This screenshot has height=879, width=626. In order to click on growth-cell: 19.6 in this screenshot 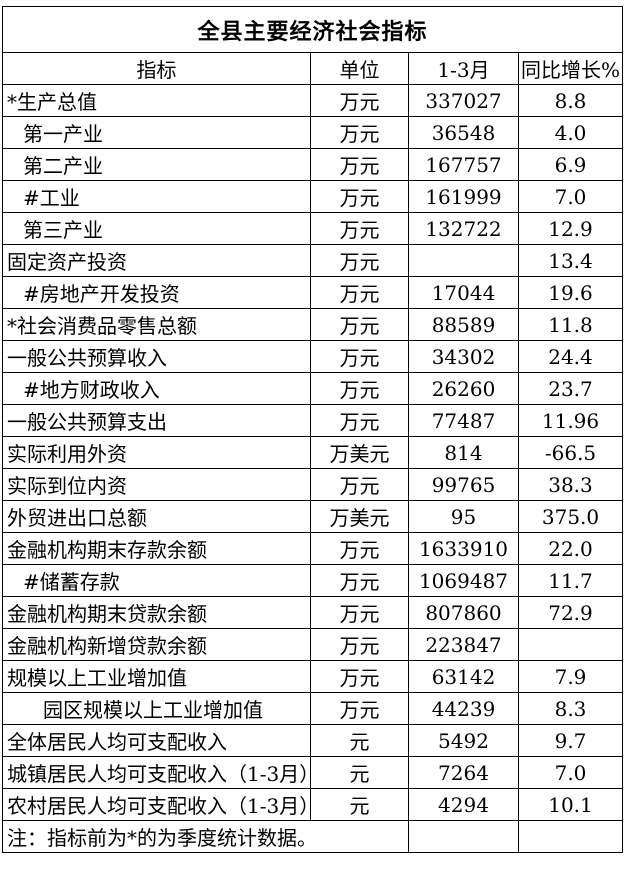, I will do `click(570, 292)`.